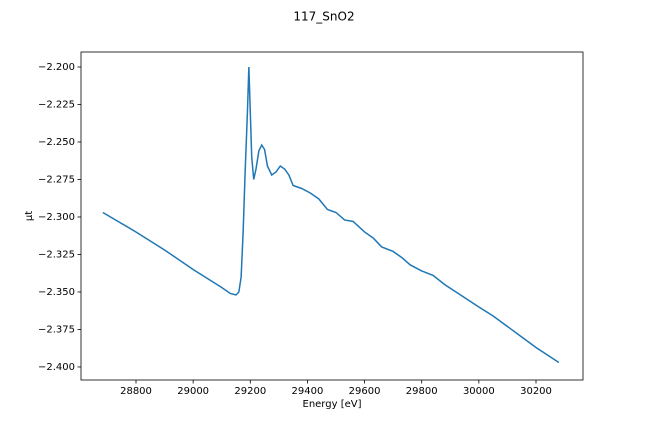  Describe the element at coordinates (422, 391) in the screenshot. I see `x-tick-label: 29800` at that location.